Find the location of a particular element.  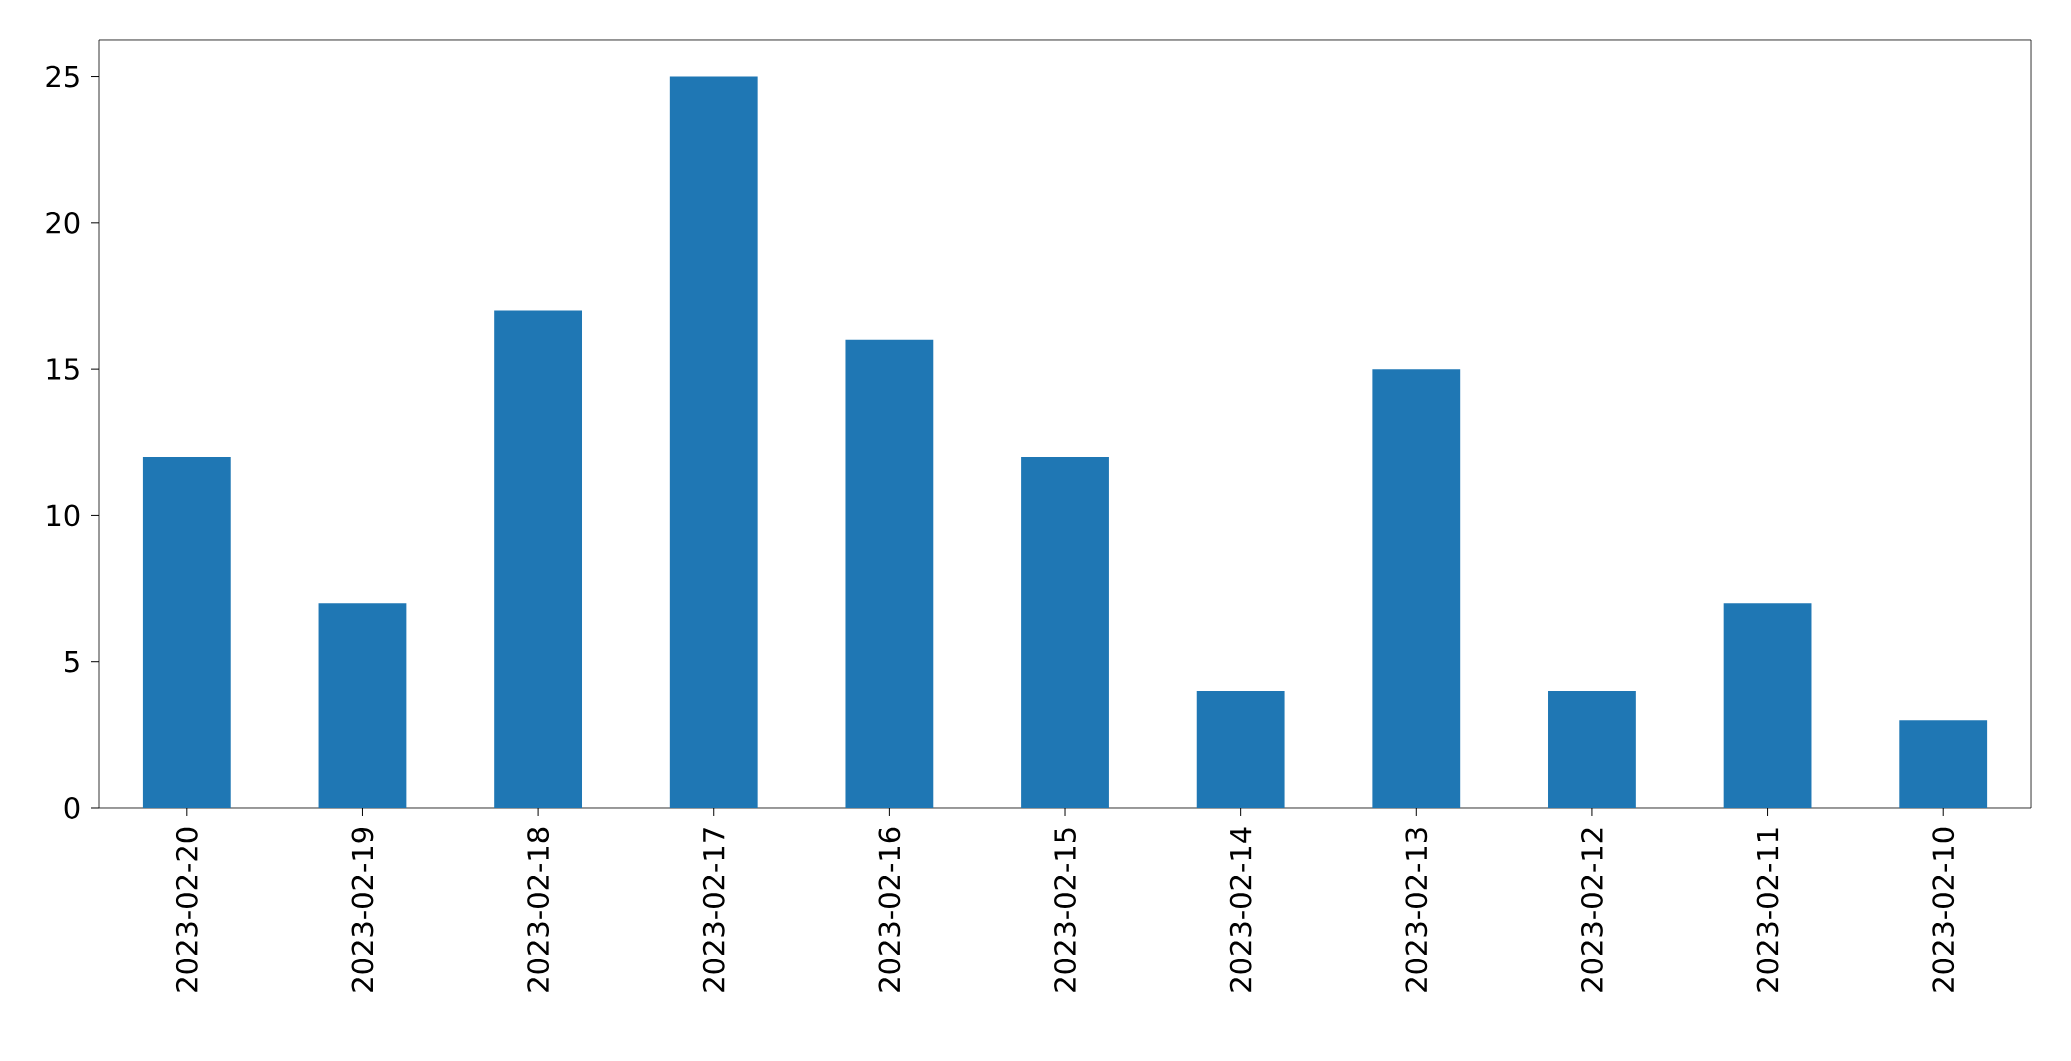

y-tick-label: 15 is located at coordinates (63, 369).